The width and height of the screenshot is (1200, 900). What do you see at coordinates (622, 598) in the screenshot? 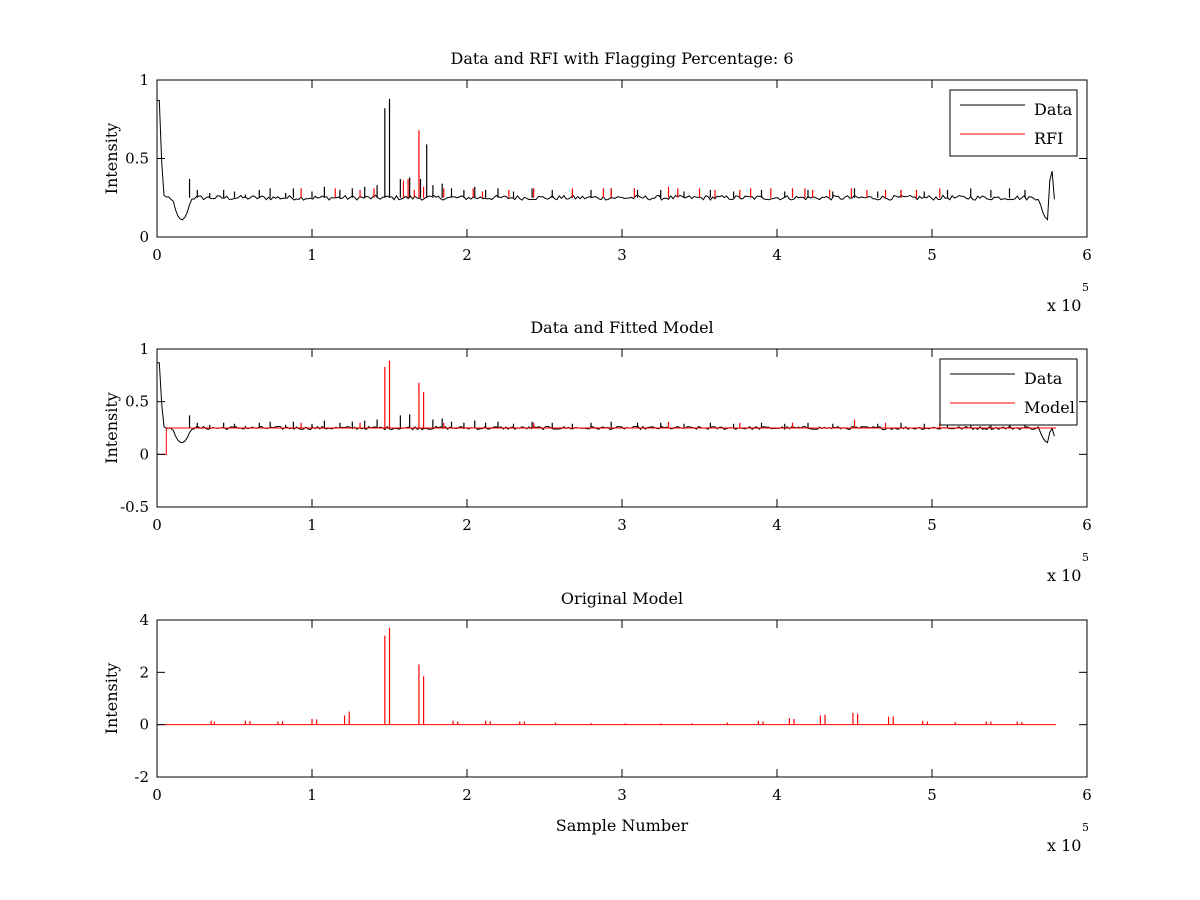
I see `chart-title: Original Model` at bounding box center [622, 598].